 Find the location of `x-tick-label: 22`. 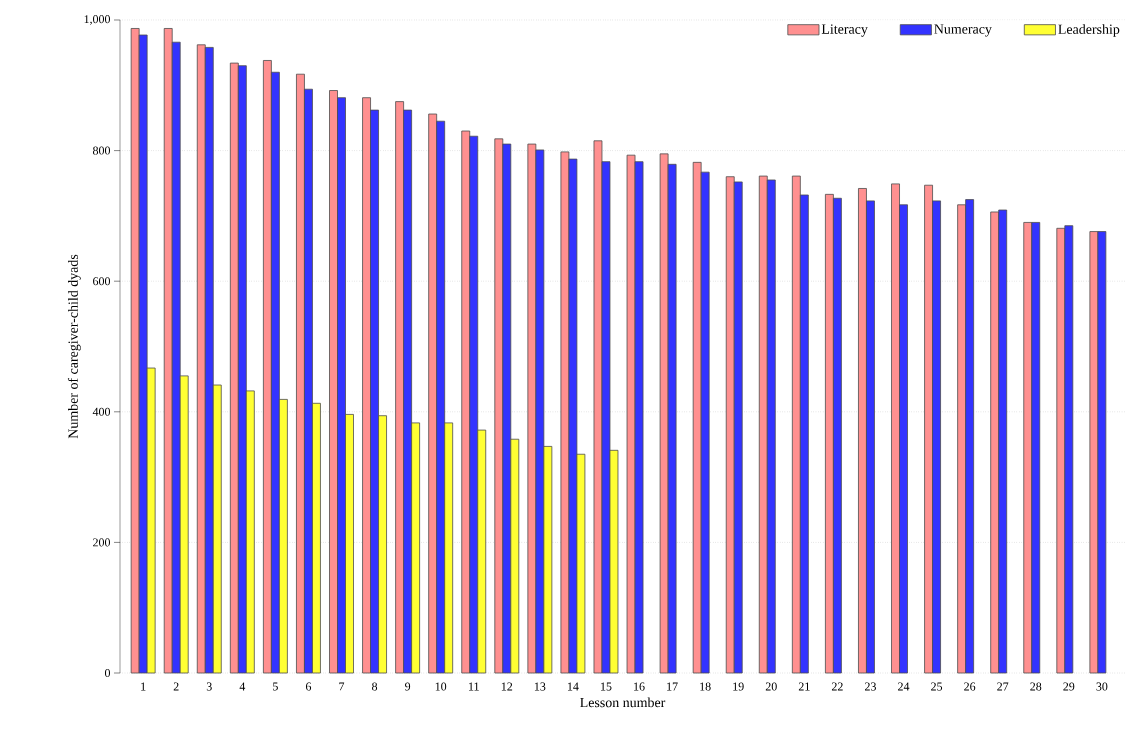

x-tick-label: 22 is located at coordinates (837, 686).